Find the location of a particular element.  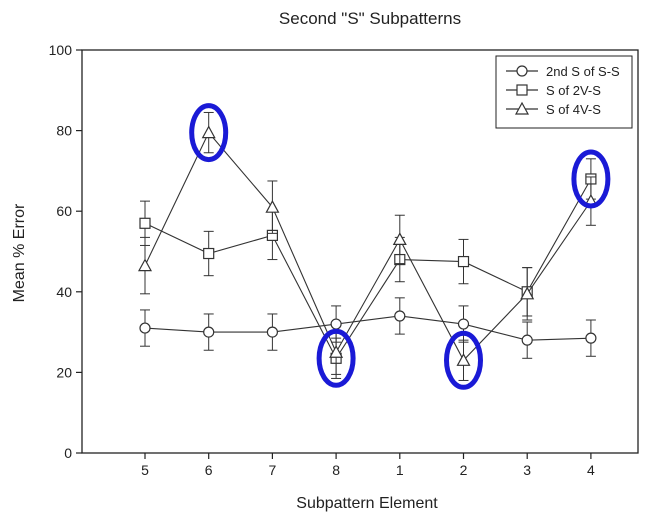

y-tick-label: 80 is located at coordinates (64, 131).